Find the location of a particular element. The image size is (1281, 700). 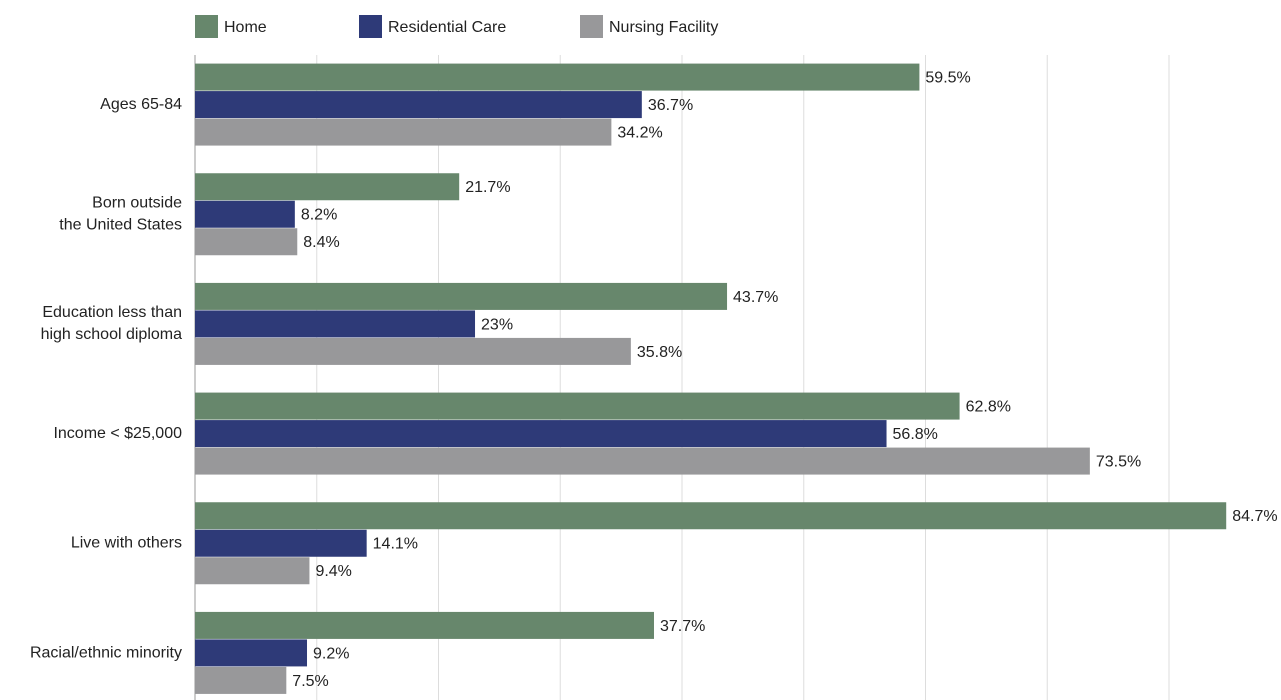

value-label: 37.7% is located at coordinates (682, 626).